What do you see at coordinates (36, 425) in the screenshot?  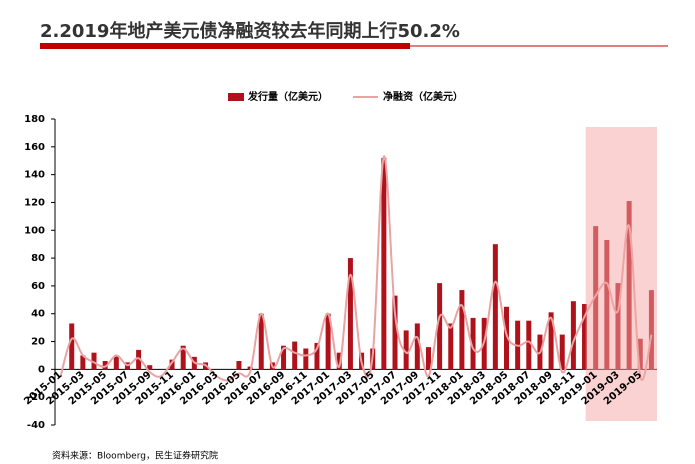 I see `y-tick-label: -40` at bounding box center [36, 425].